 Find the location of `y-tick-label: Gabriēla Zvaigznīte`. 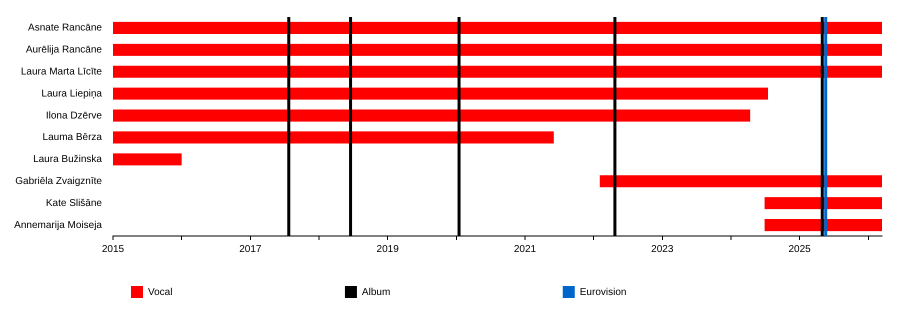

y-tick-label: Gabriēla Zvaigznīte is located at coordinates (58, 181).